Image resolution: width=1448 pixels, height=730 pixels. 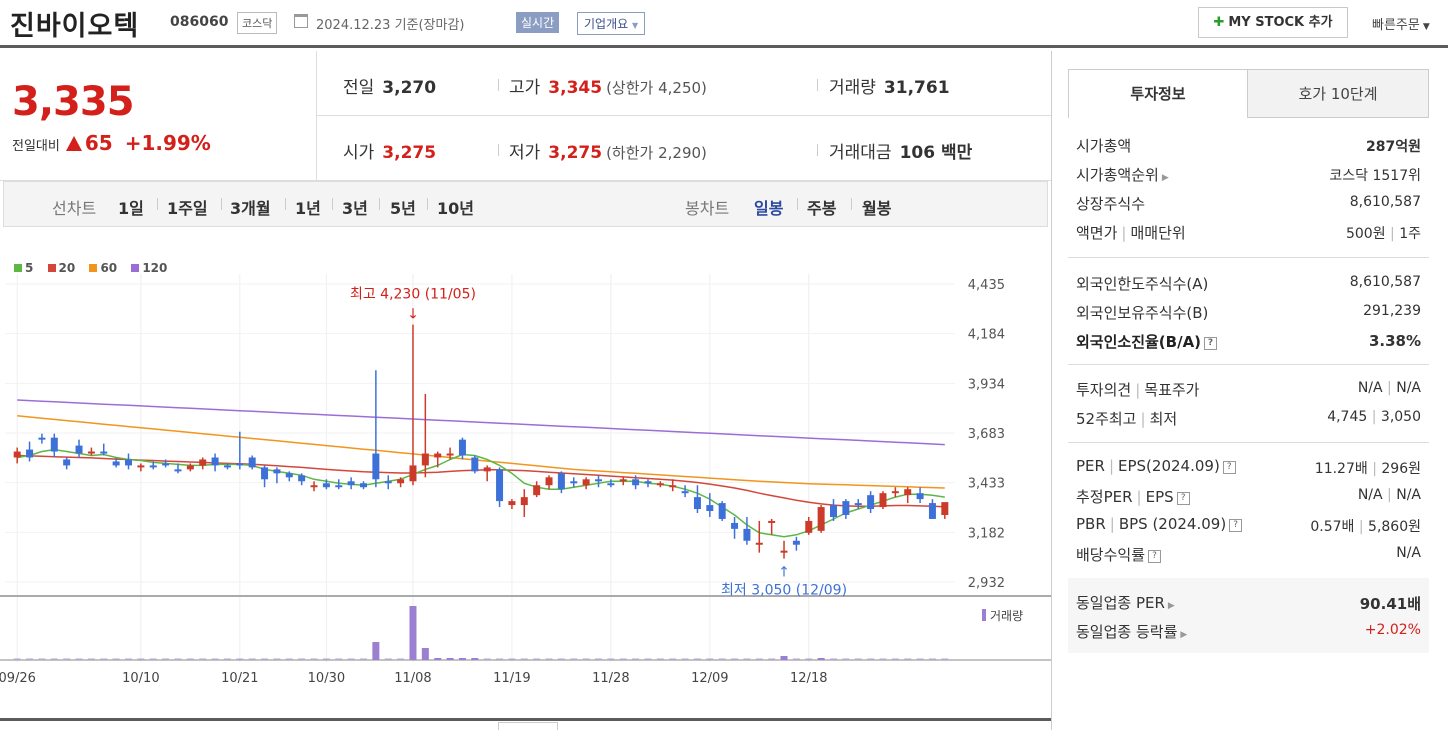 What do you see at coordinates (1426, 27) in the screenshot?
I see `chevron-down-icon: ▼` at bounding box center [1426, 27].